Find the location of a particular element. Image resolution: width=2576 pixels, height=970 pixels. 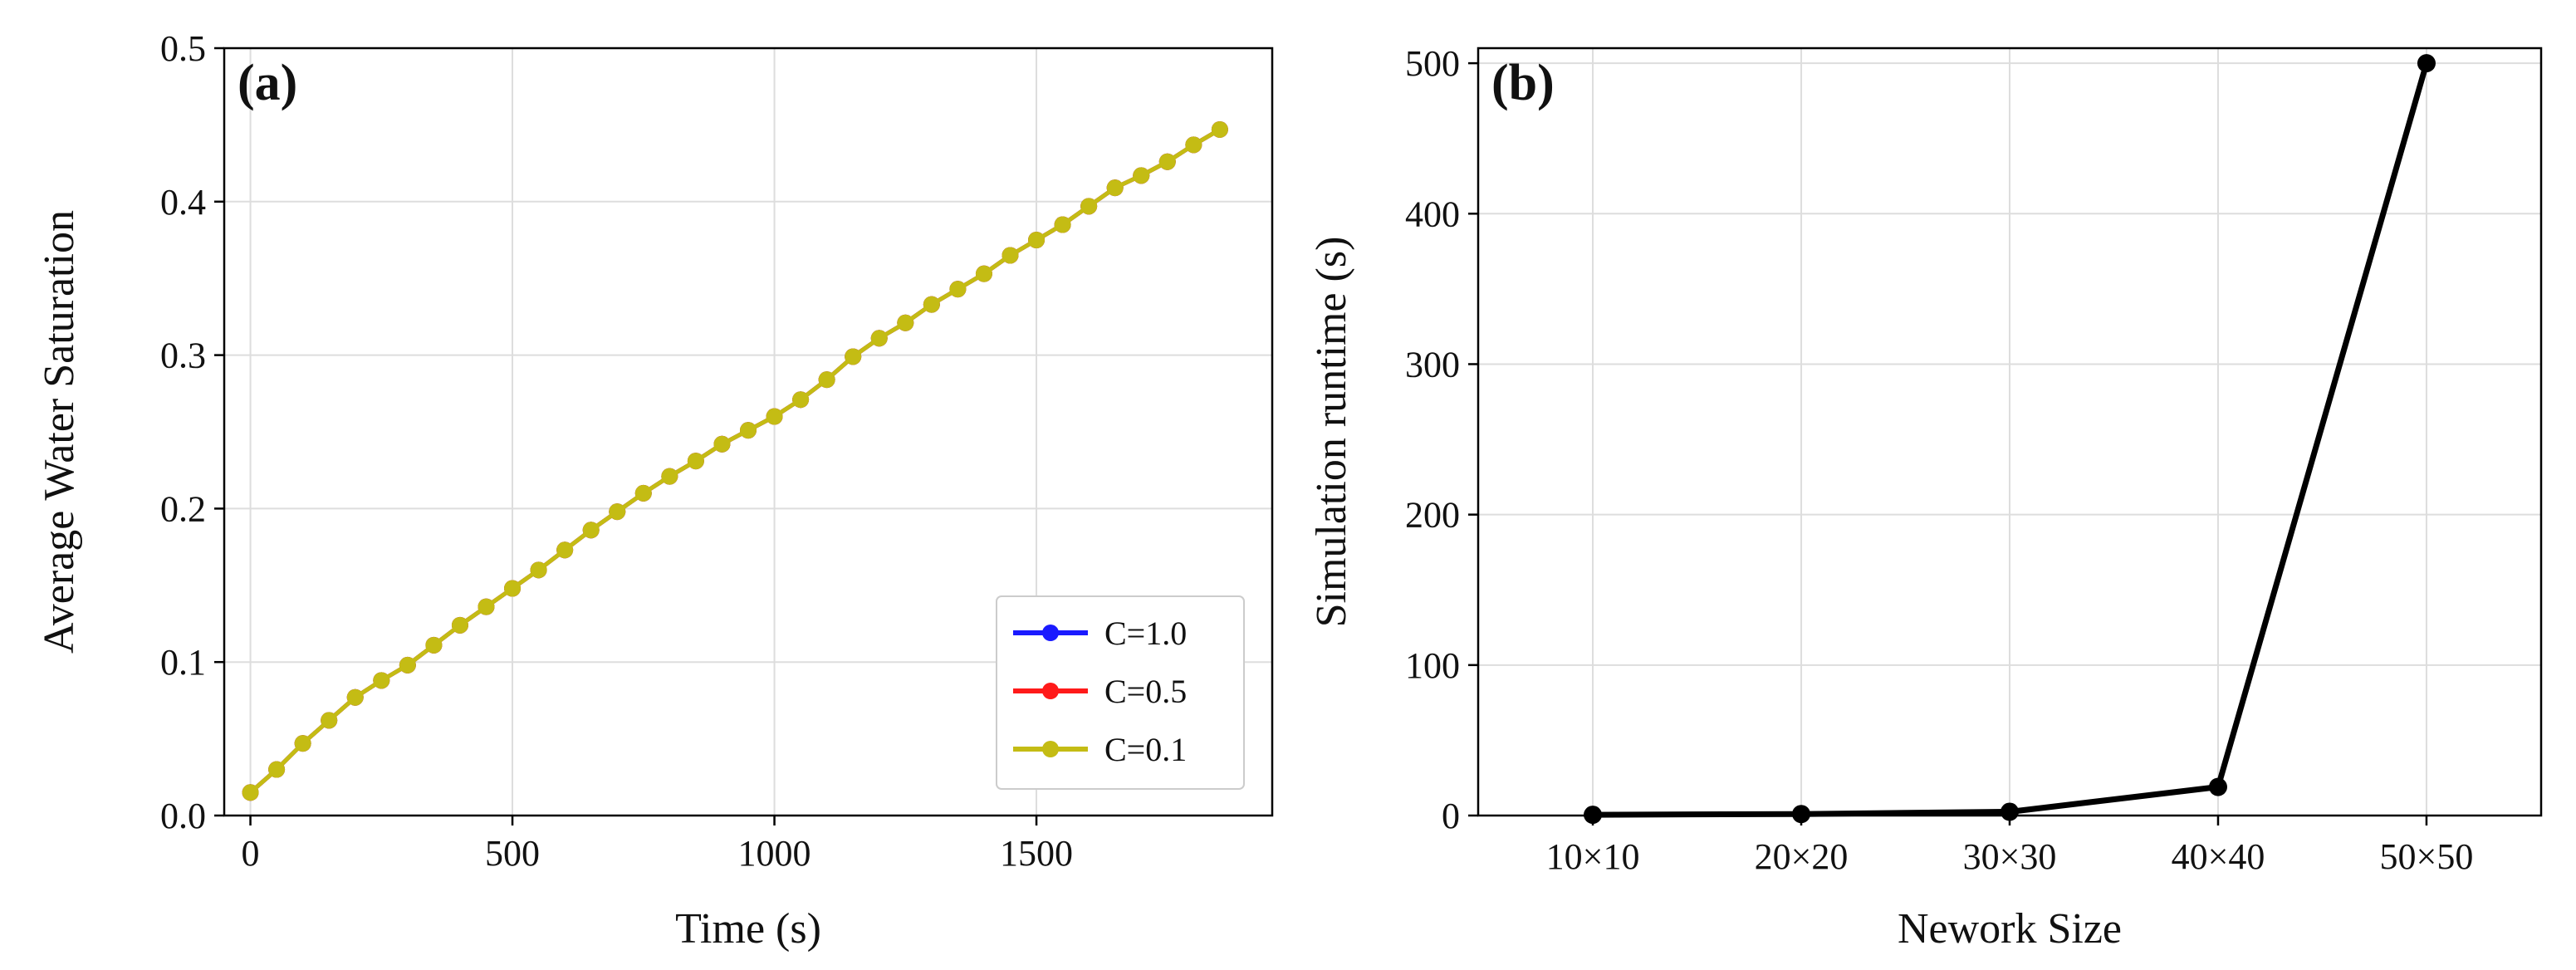

b-x-tick-label: 40×40 is located at coordinates (2219, 857).